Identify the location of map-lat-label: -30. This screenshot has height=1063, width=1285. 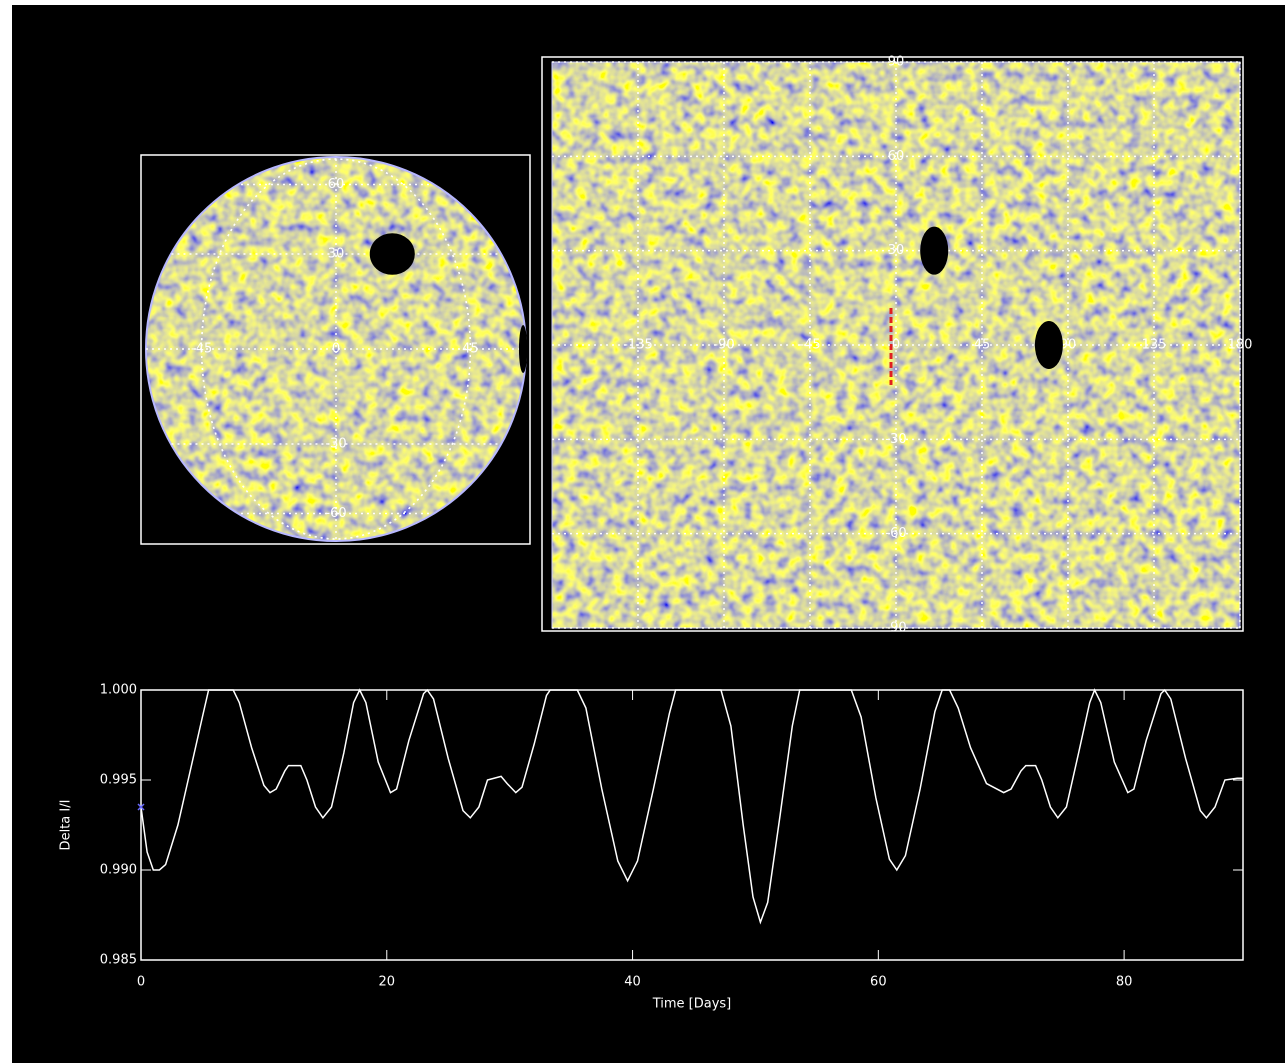
(895, 439).